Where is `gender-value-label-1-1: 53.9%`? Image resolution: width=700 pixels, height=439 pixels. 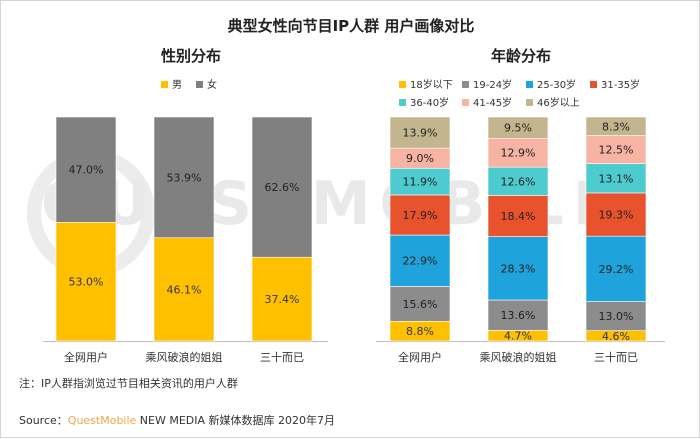
gender-value-label-1-1: 53.9% is located at coordinates (184, 177).